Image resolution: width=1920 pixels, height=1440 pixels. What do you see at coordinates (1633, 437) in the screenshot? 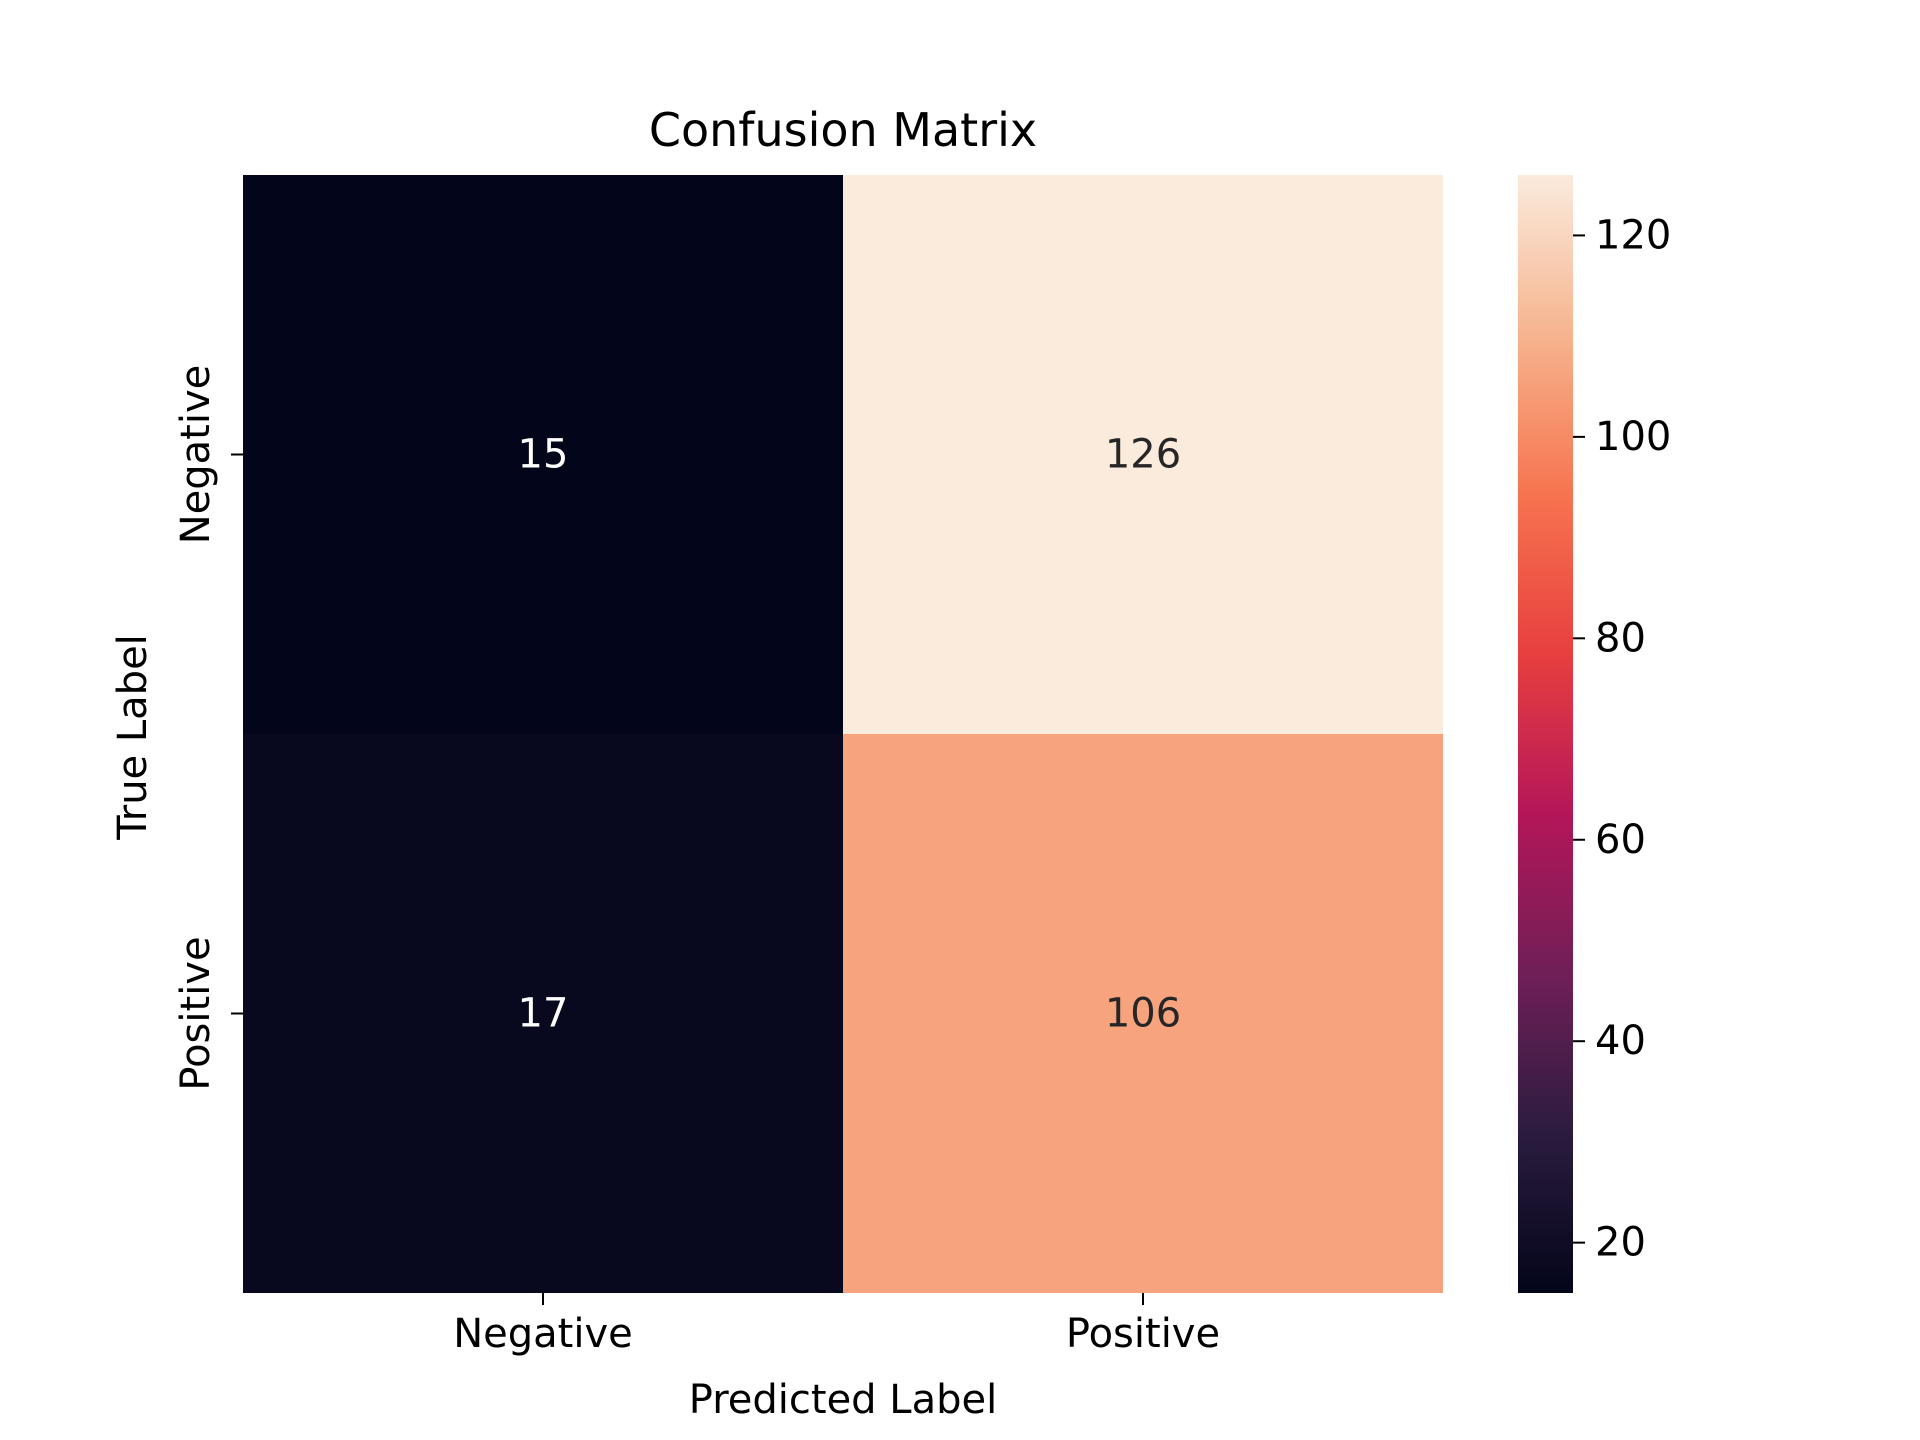
I see `colorbar-tick-label: 100` at bounding box center [1633, 437].